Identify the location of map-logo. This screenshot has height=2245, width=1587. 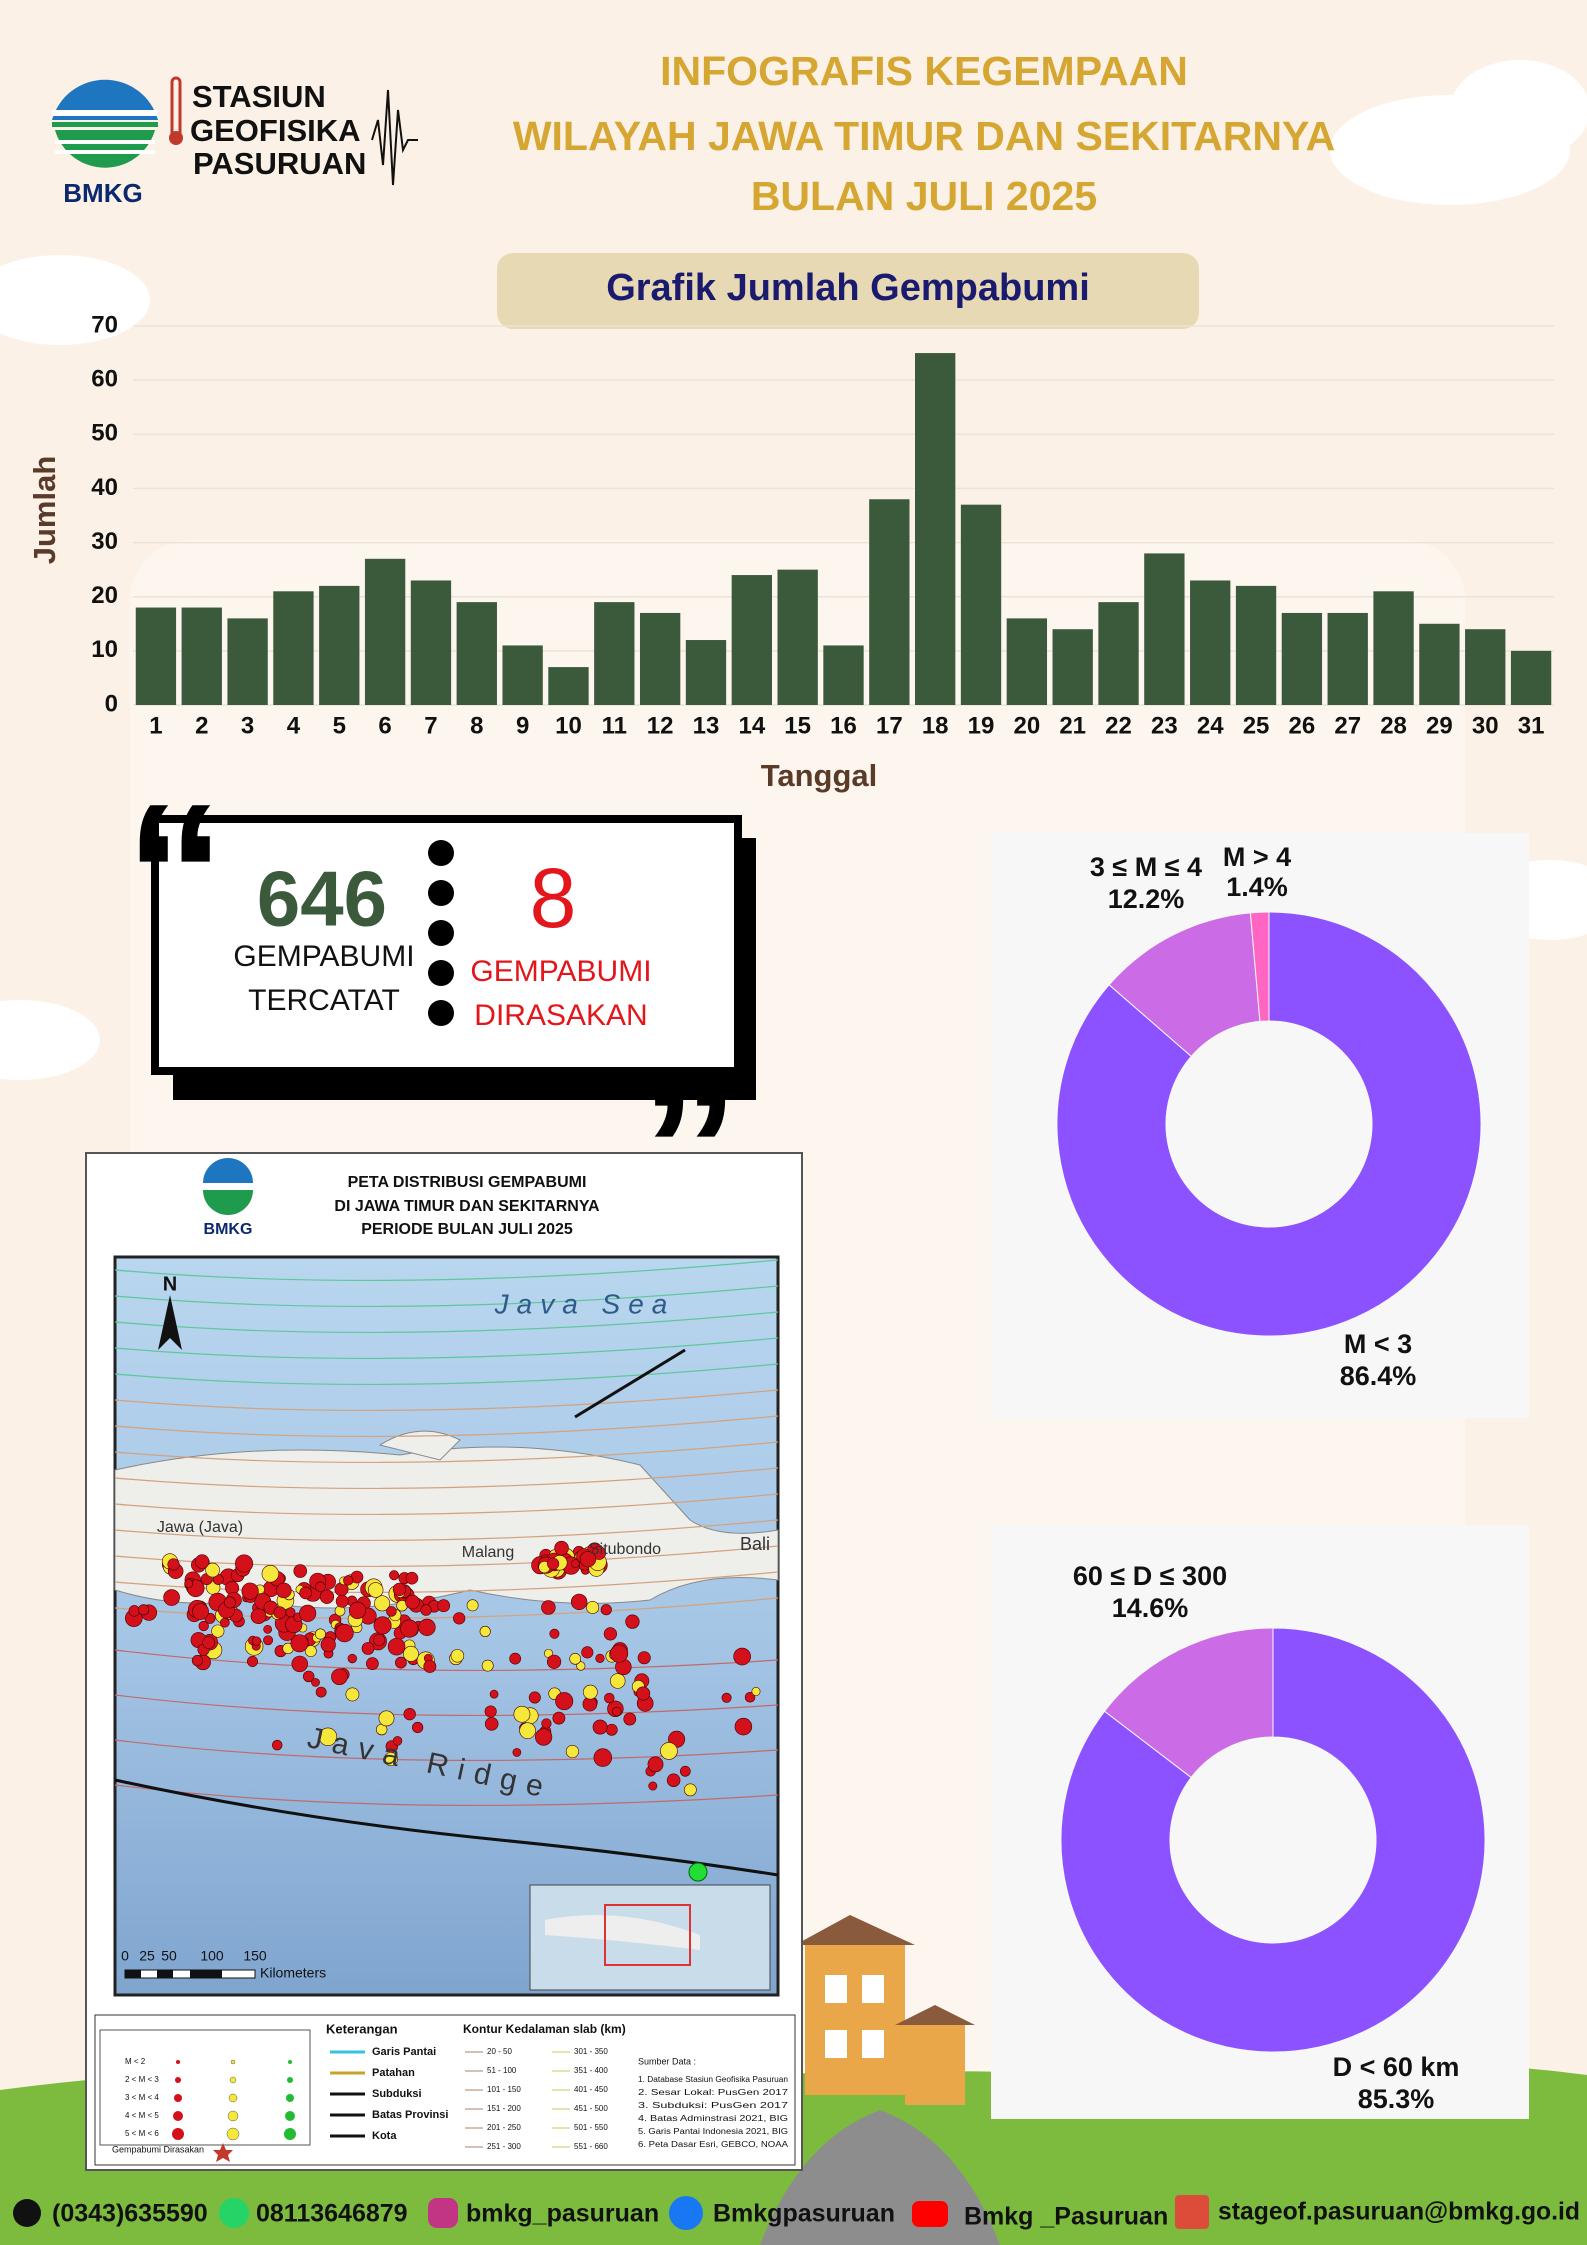
(228, 1170).